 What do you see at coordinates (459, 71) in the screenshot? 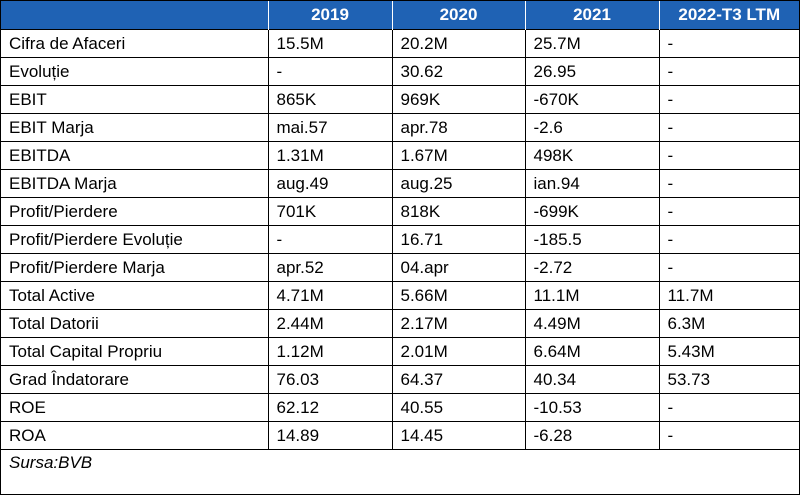
I see `value-2020: 30.62` at bounding box center [459, 71].